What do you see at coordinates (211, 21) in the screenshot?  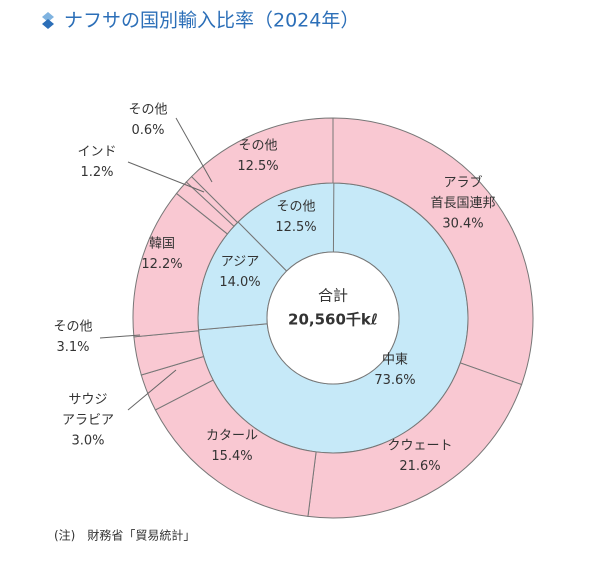 I see `chart-title: ナフサの国別輸入比率（2024年）` at bounding box center [211, 21].